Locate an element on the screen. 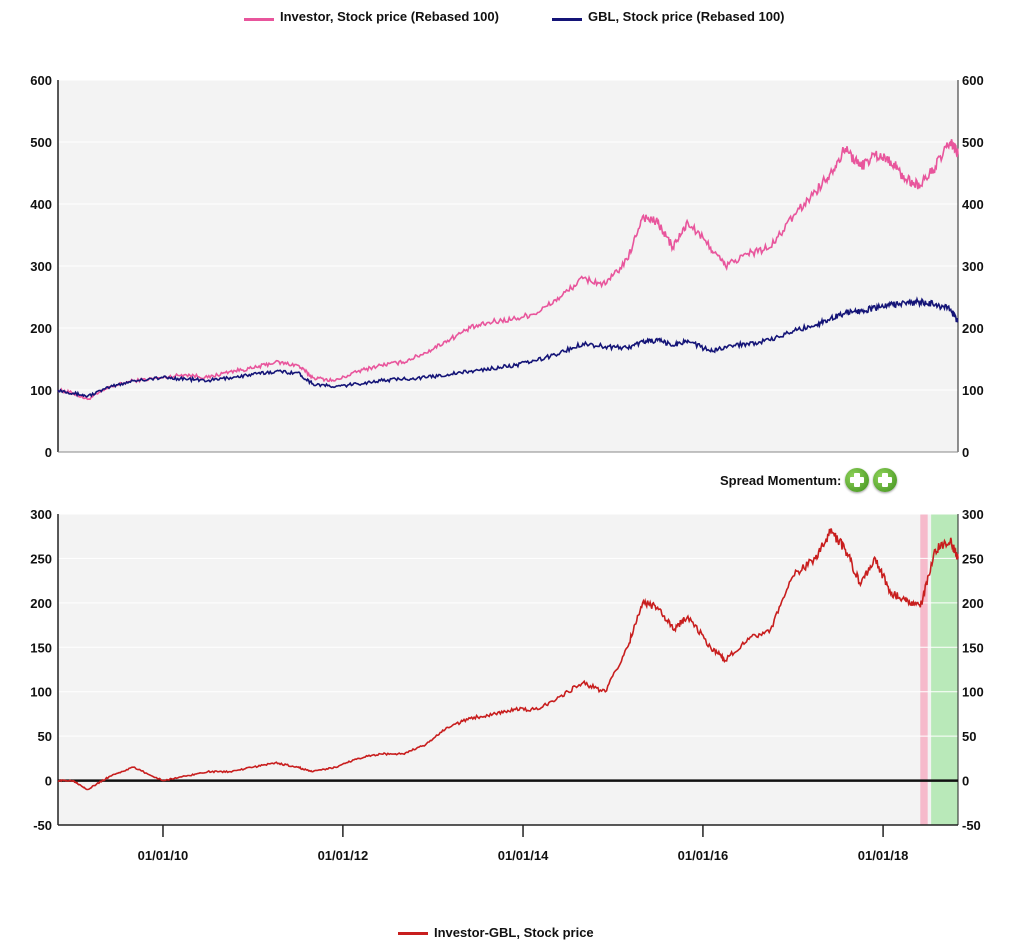 This screenshot has width=1027, height=952. y-tick-label: 250 is located at coordinates (41, 558).